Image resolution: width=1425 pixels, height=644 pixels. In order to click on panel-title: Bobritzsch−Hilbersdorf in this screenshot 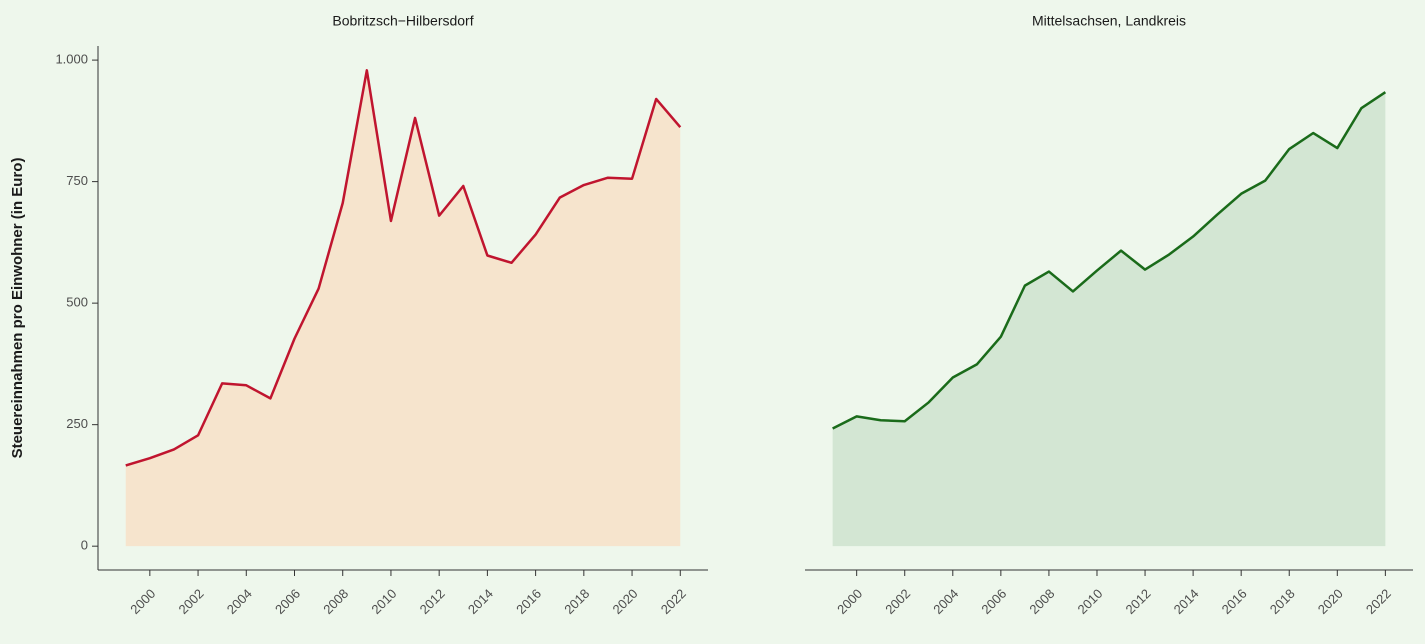, I will do `click(402, 21)`.